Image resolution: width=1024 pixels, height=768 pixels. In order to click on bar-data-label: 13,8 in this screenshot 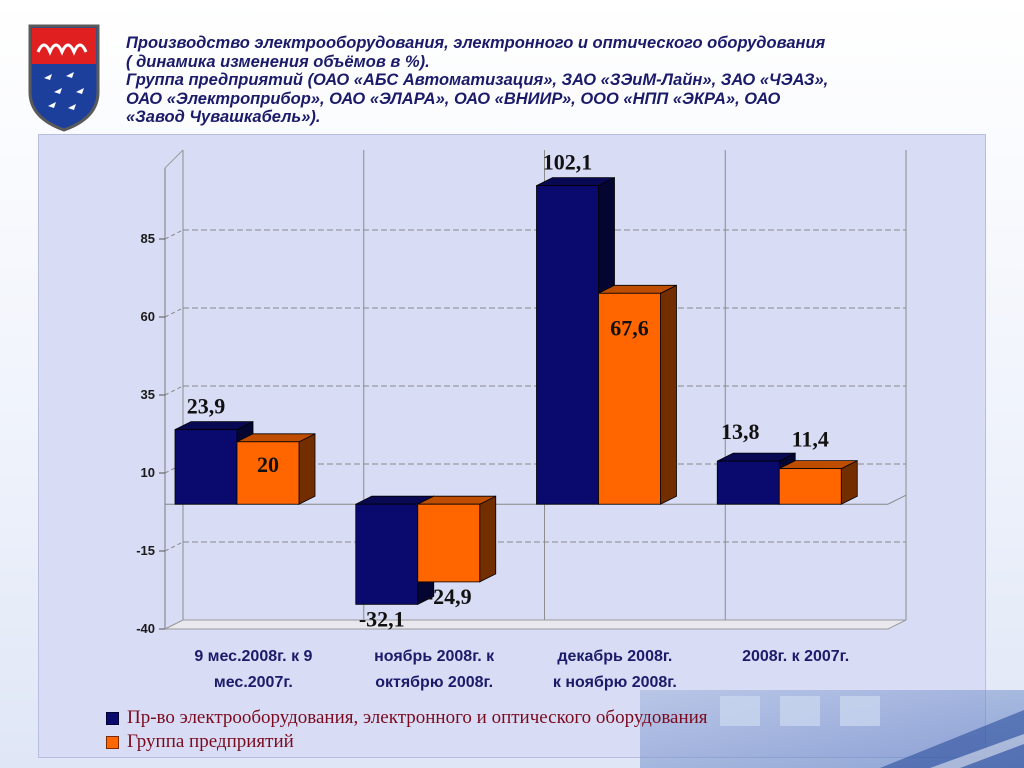, I will do `click(740, 431)`.